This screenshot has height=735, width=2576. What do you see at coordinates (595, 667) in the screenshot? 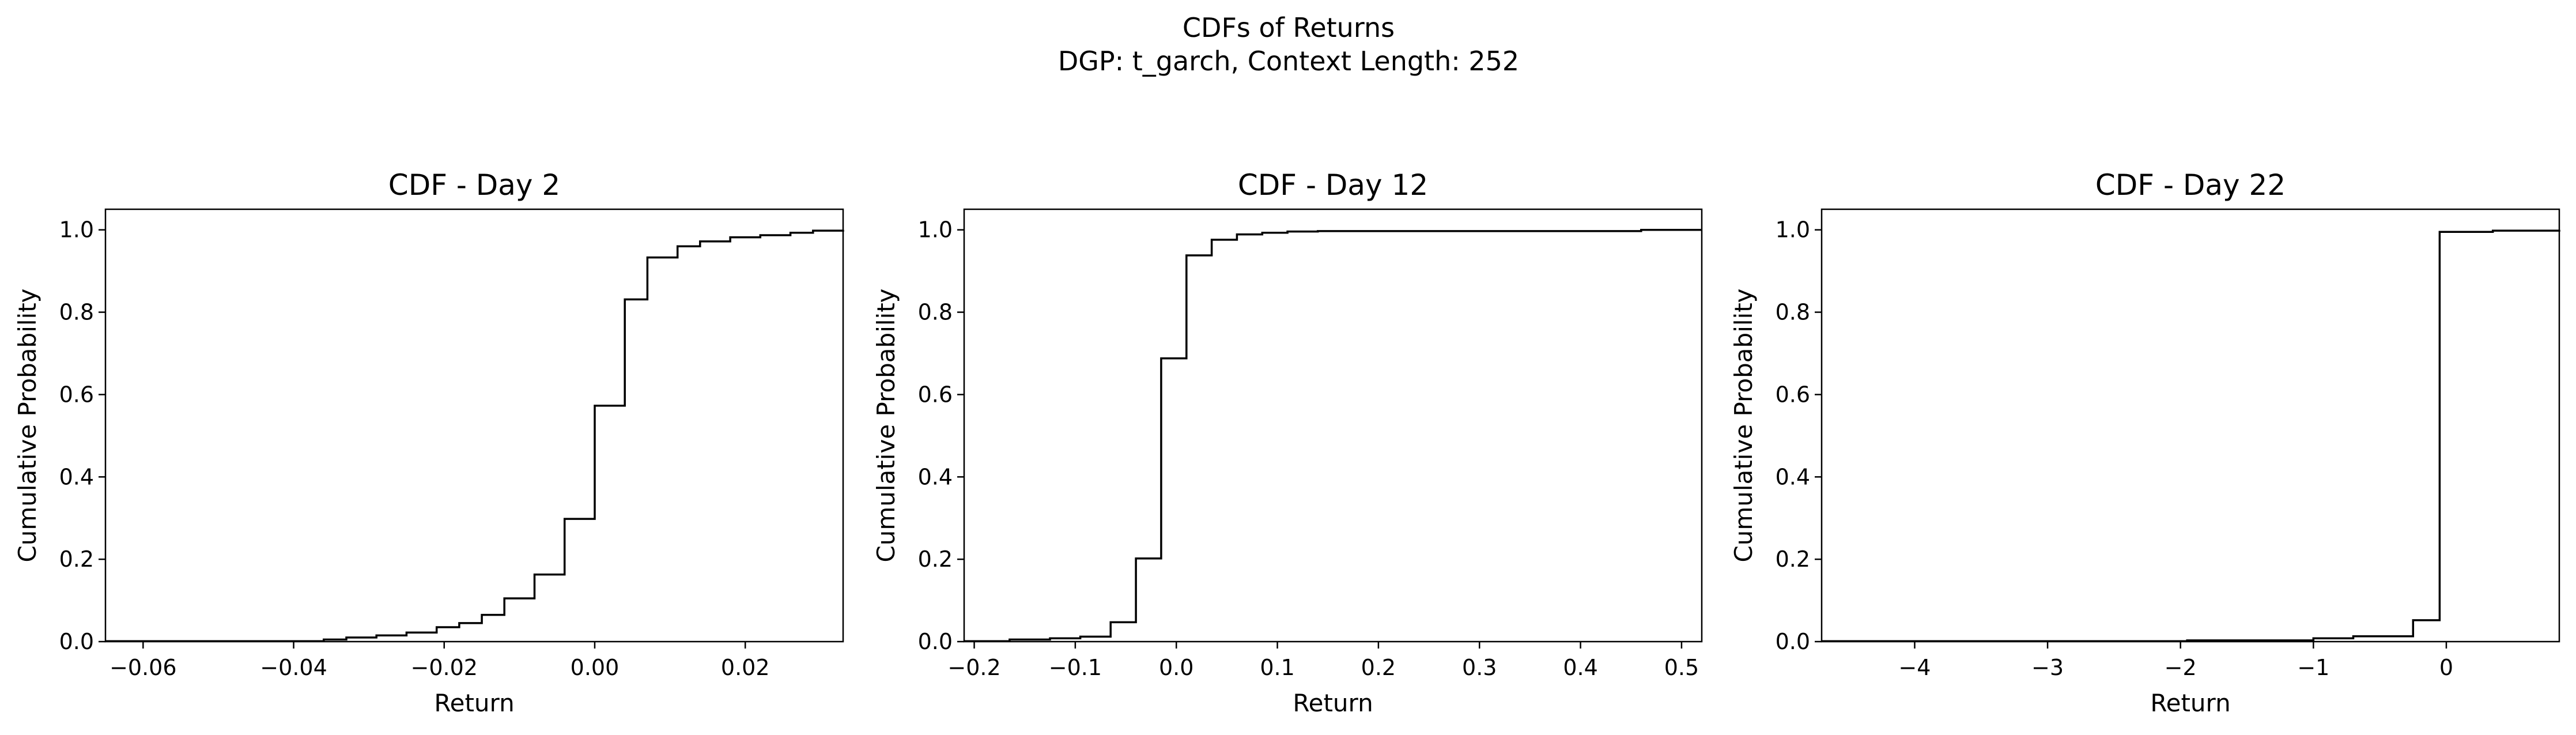
I see `x-tick-label: 0.00` at bounding box center [595, 667].